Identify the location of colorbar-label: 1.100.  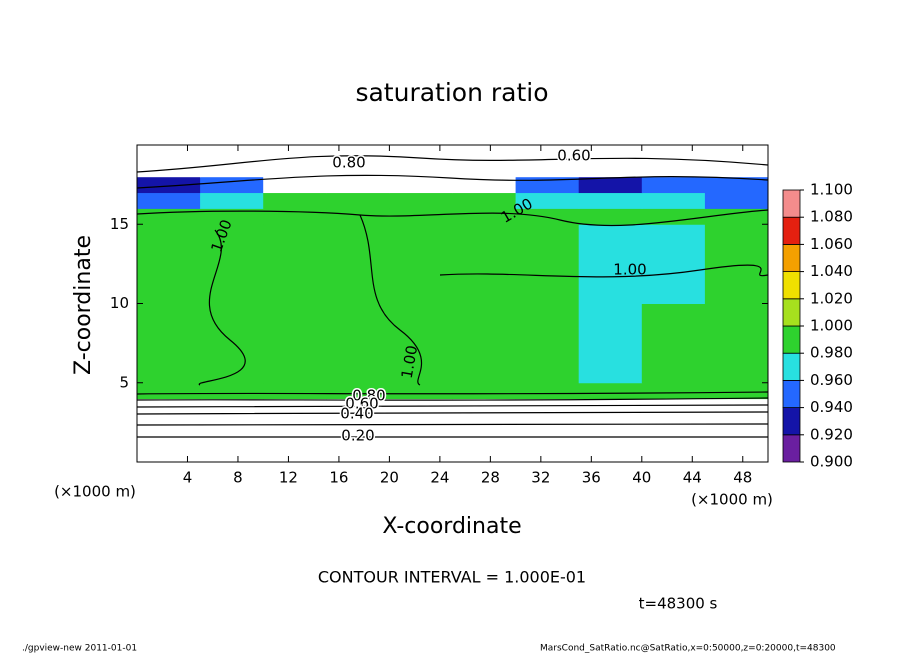
(831, 190).